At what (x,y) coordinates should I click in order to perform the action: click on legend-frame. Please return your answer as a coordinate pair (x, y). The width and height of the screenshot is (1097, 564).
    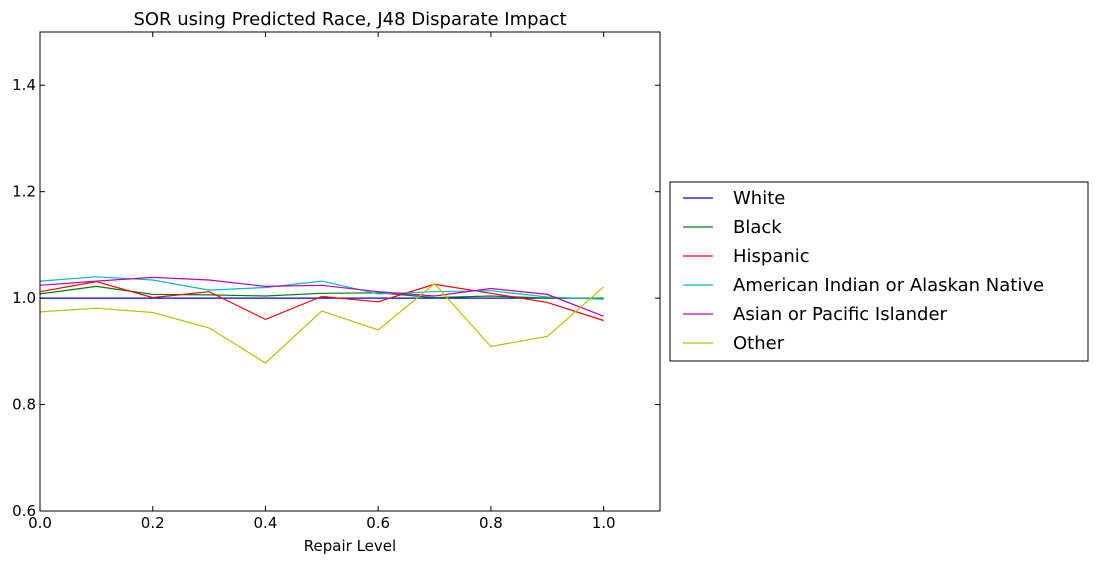
    Looking at the image, I should click on (879, 271).